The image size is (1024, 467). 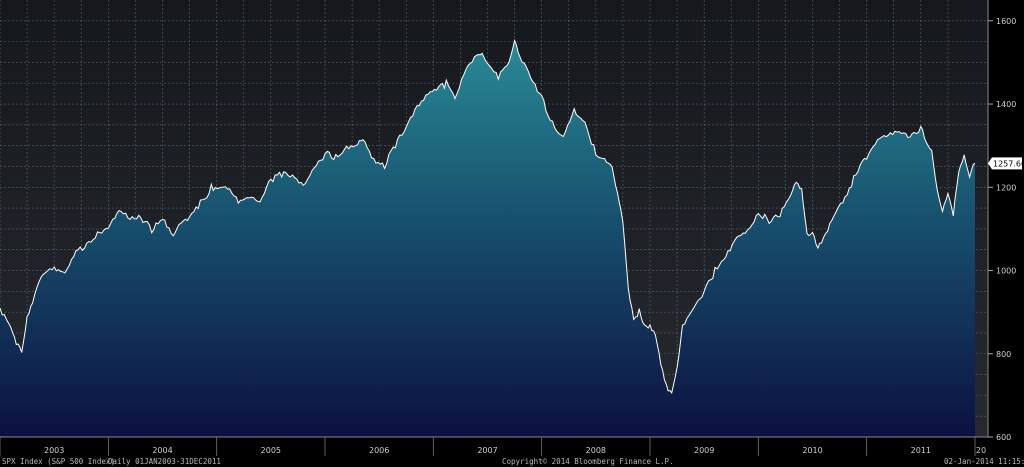 What do you see at coordinates (379, 450) in the screenshot?
I see `x-tick-label: 2006` at bounding box center [379, 450].